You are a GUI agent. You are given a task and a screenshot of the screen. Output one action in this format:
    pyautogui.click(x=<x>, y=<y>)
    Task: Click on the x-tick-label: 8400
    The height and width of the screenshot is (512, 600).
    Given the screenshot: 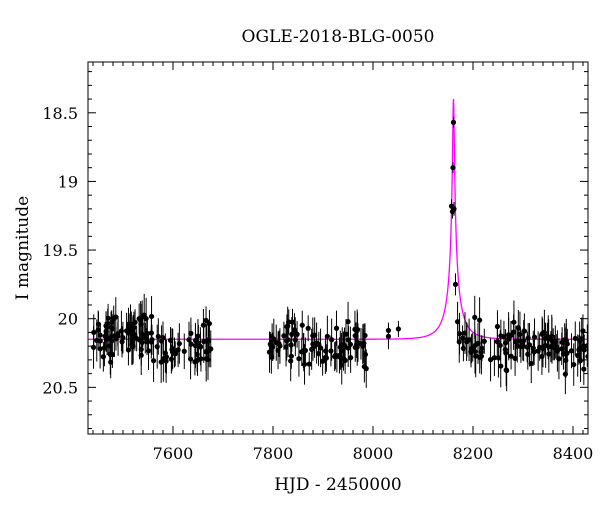 What is the action you would take?
    pyautogui.click(x=573, y=453)
    